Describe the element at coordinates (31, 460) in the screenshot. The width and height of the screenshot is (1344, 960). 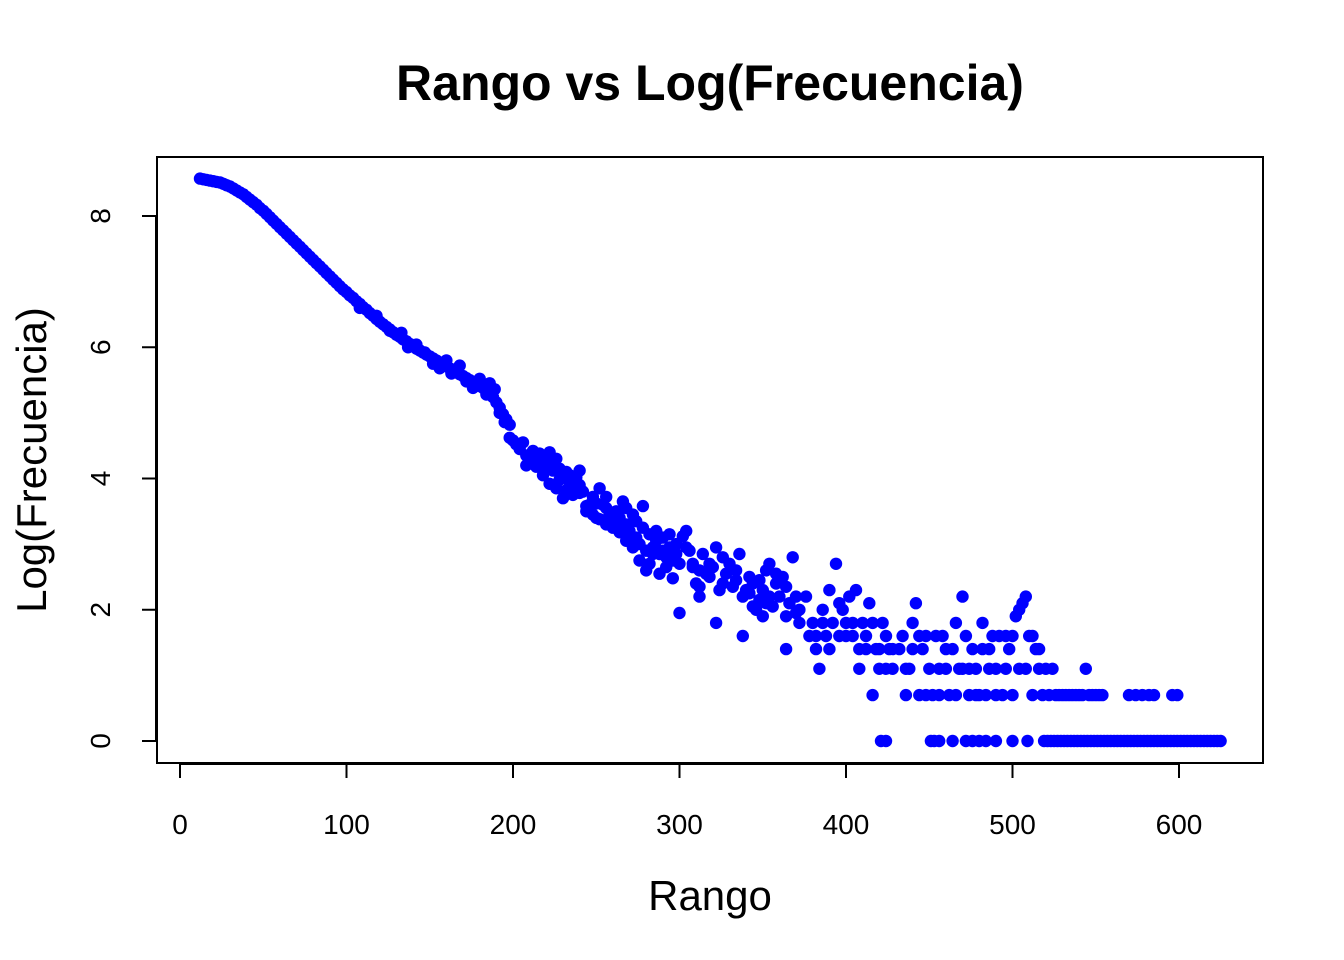
I see `y-axis-label: Log(Frecuencia)` at that location.